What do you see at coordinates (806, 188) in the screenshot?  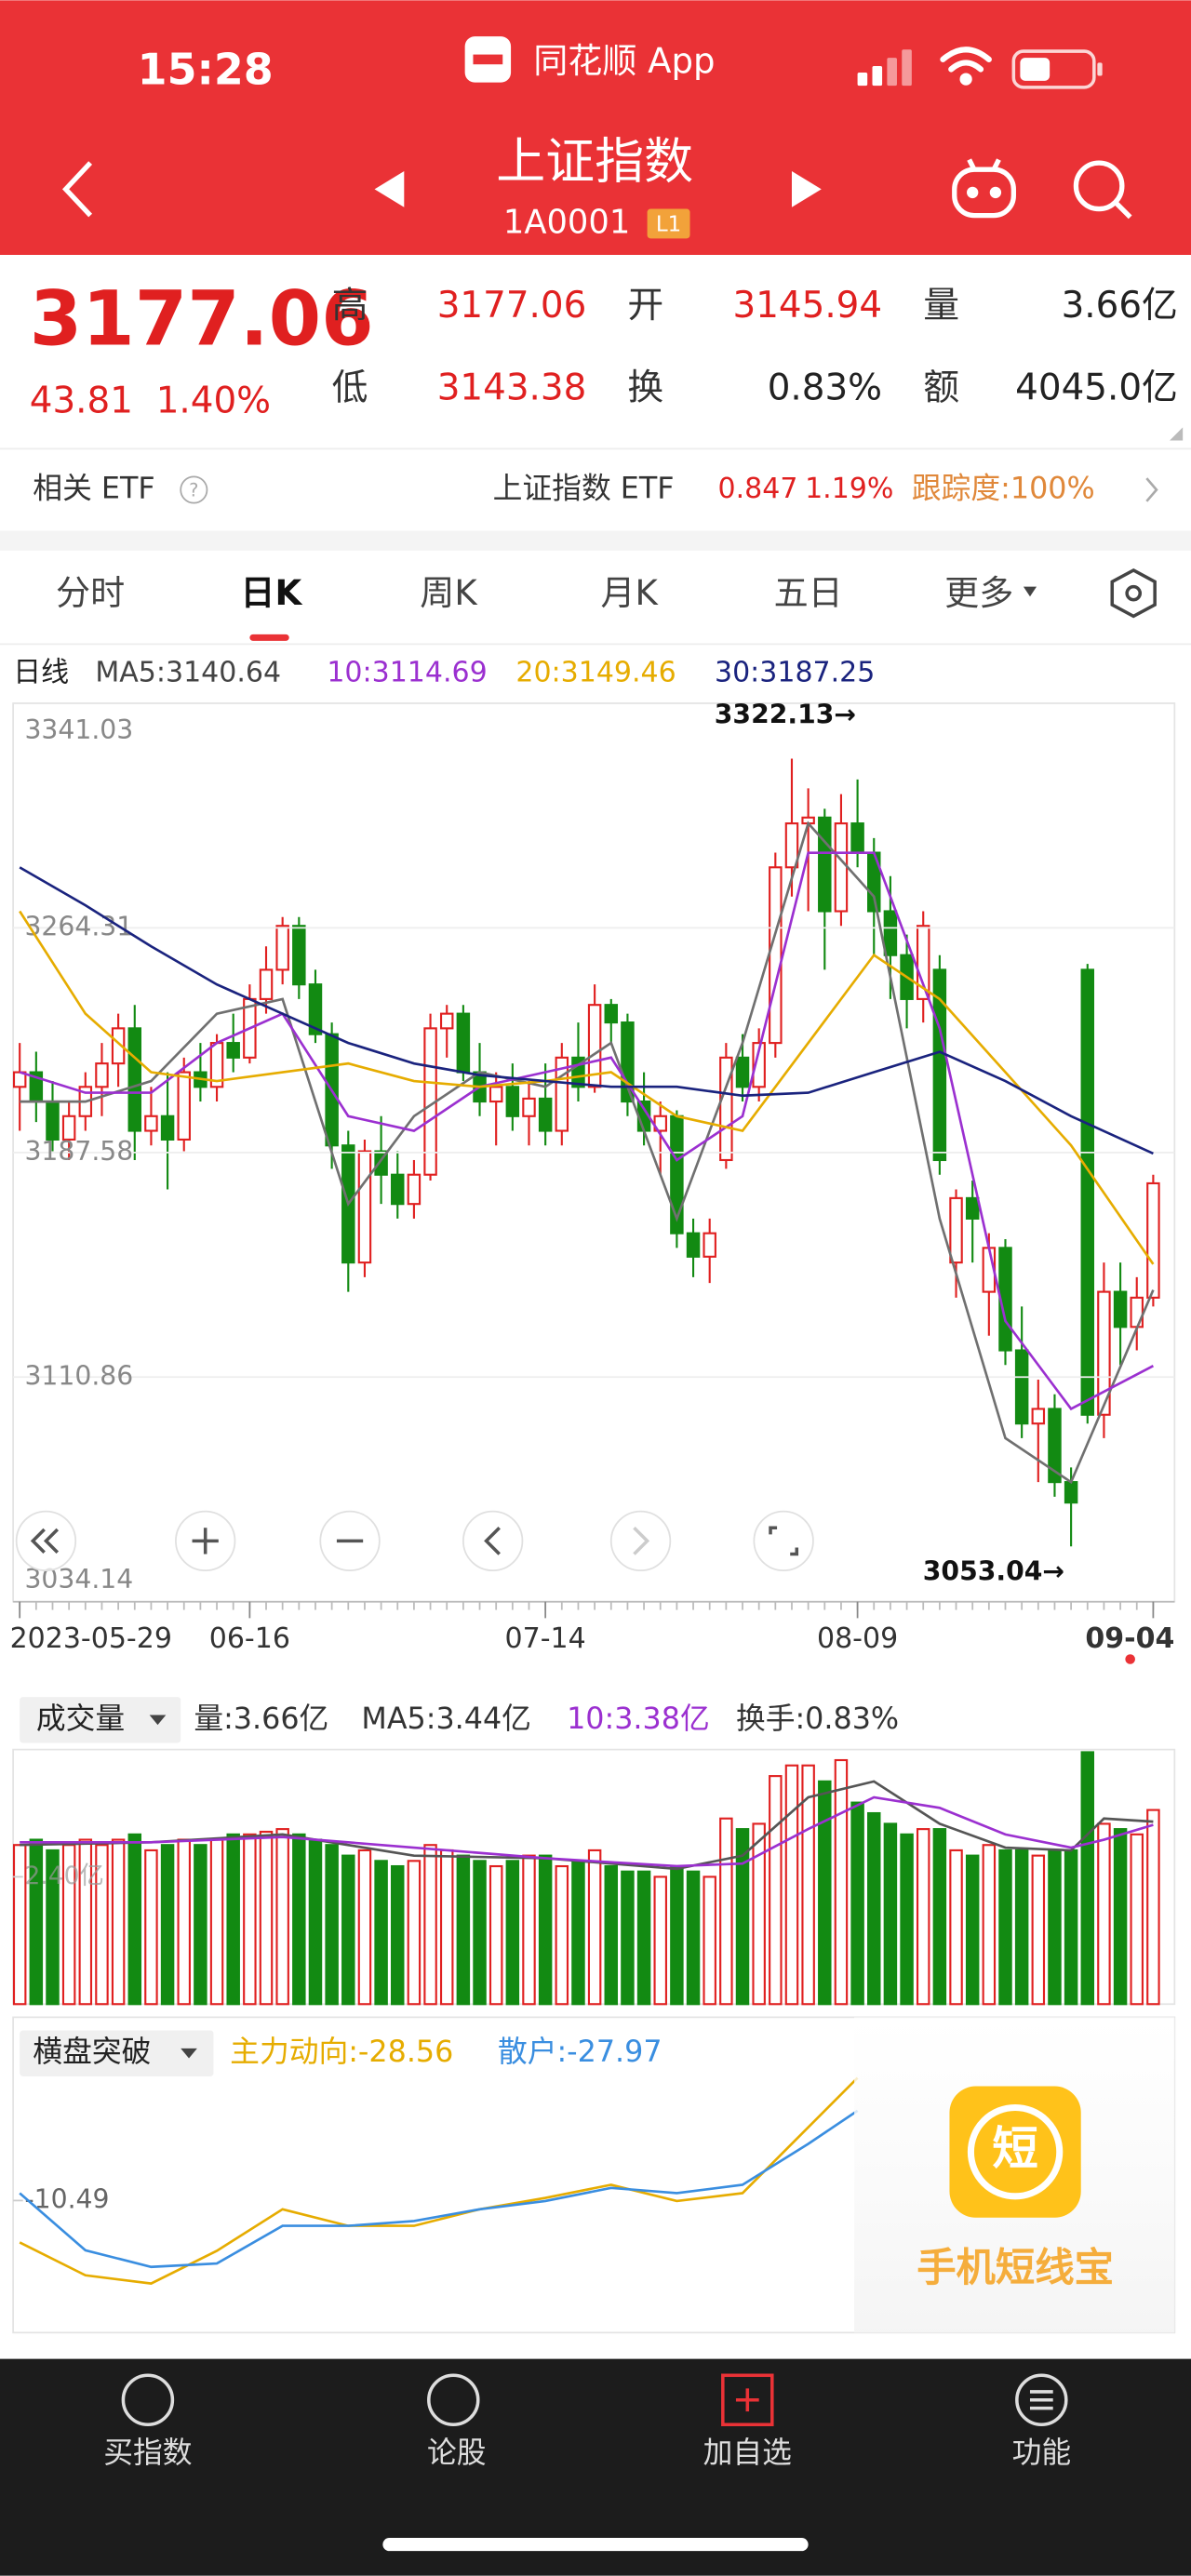 I see `next-button` at bounding box center [806, 188].